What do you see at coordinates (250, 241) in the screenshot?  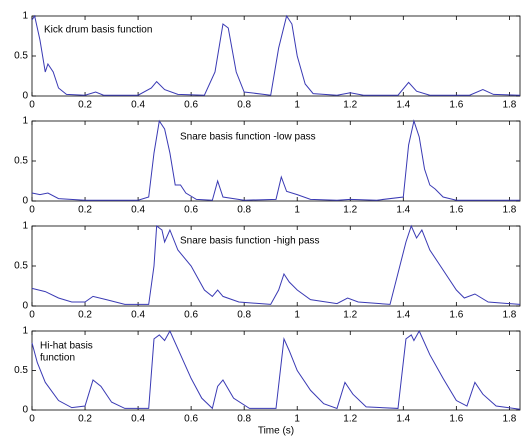 I see `annotation: Snare basis function -high pass` at bounding box center [250, 241].